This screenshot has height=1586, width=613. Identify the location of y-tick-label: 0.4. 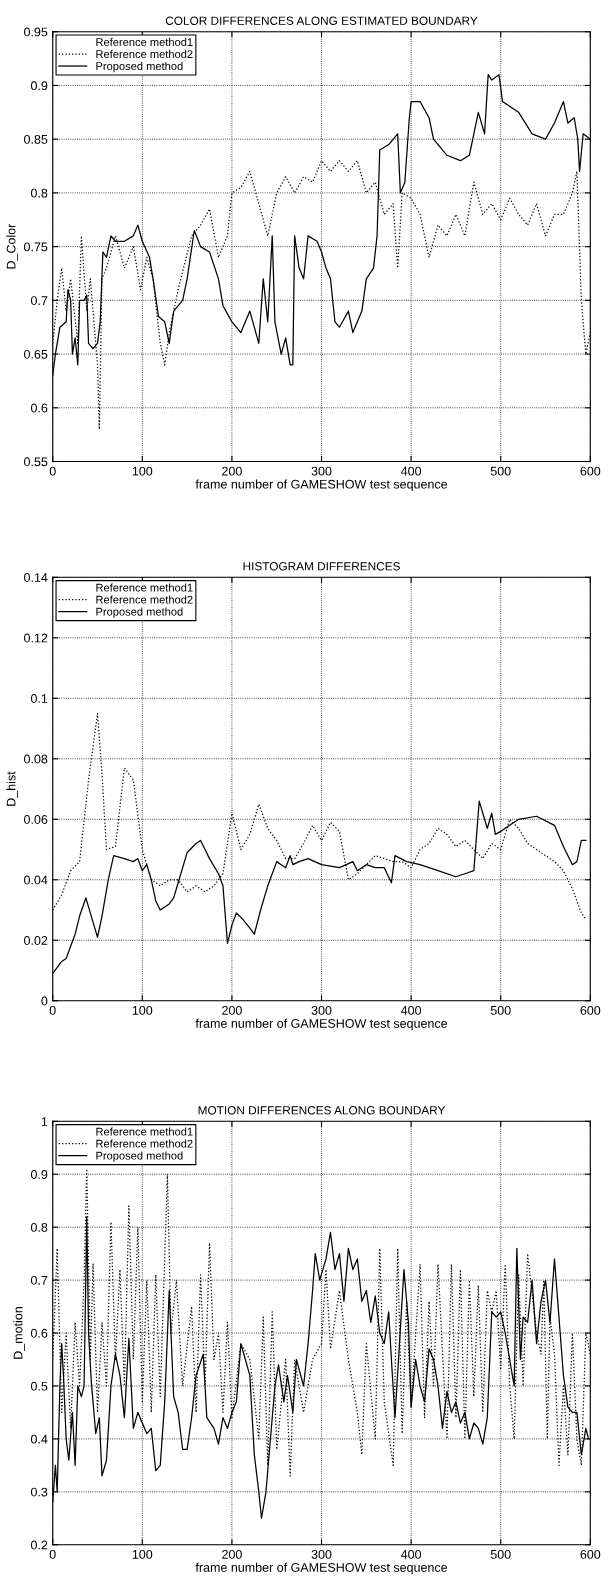
(39, 1439).